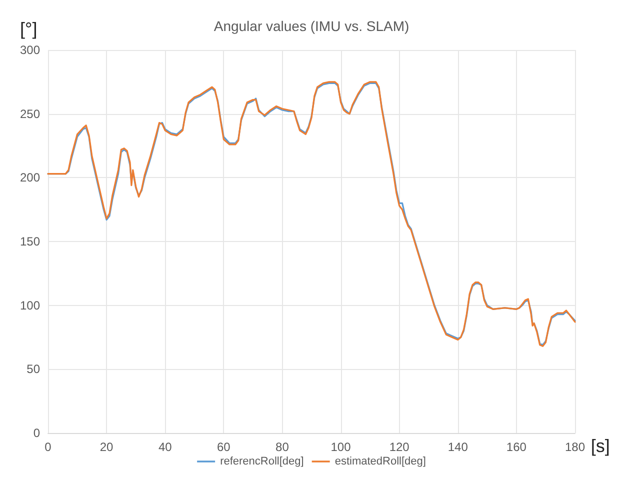  I want to click on y-axis-title: [°], so click(29, 29).